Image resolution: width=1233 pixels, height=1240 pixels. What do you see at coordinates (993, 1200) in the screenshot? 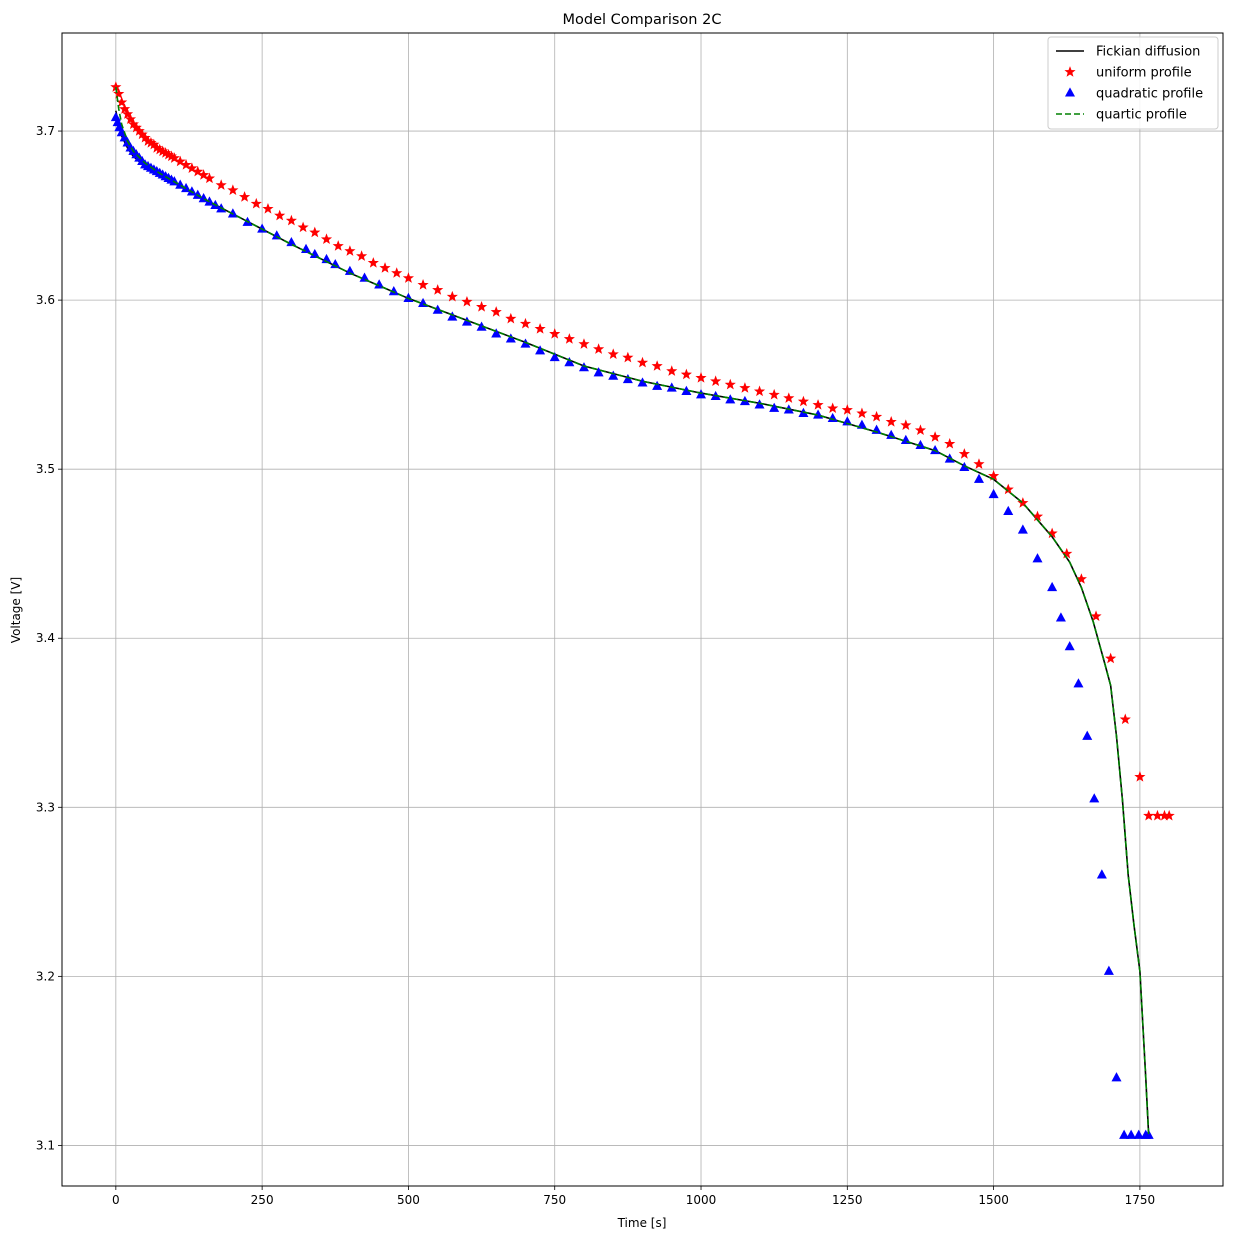
I see `x-tick-label: 1500` at bounding box center [993, 1200].